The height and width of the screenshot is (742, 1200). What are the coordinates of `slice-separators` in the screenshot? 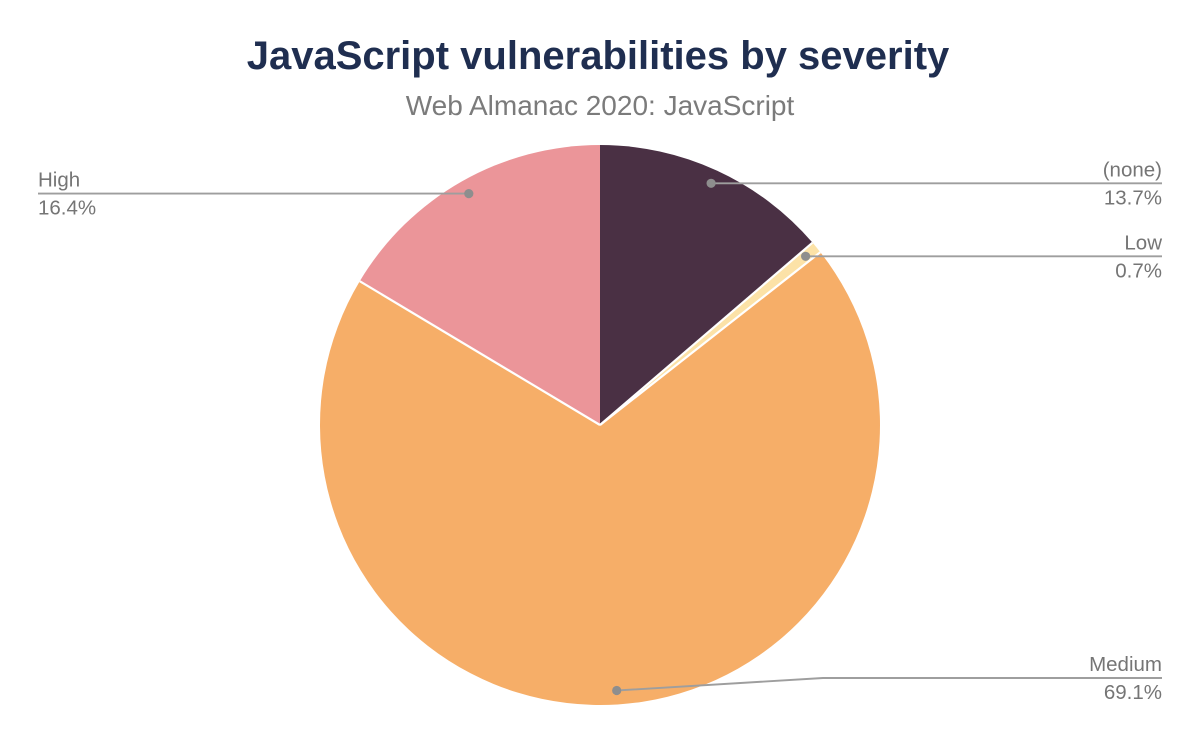 It's located at (590, 333).